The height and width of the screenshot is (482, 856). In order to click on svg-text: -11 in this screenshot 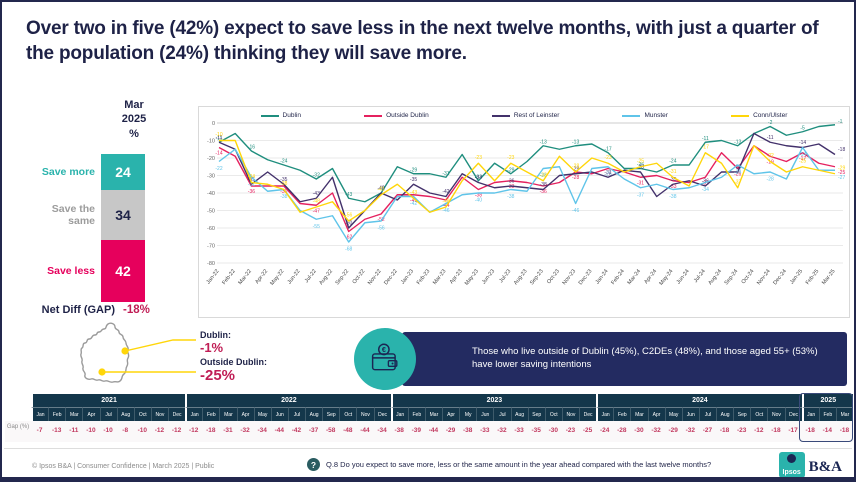, I will do `click(770, 138)`.